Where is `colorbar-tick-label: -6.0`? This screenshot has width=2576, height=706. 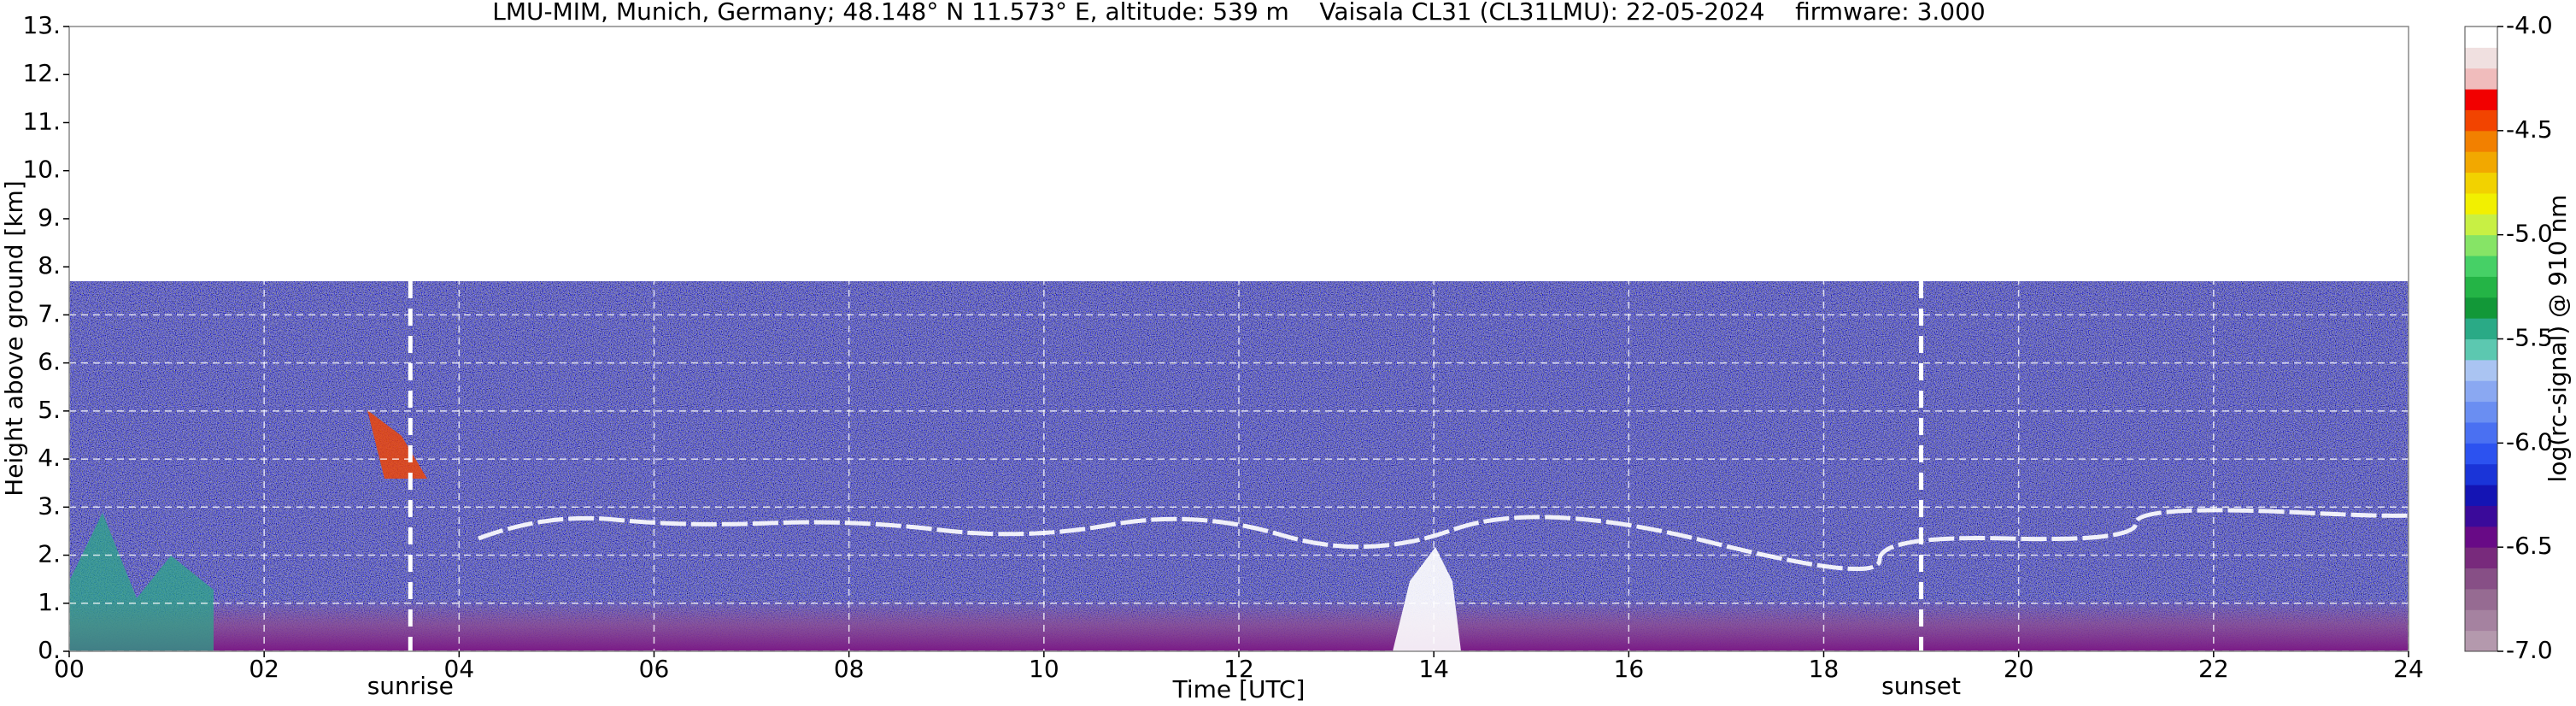
colorbar-tick-label: -6.0 is located at coordinates (2529, 441).